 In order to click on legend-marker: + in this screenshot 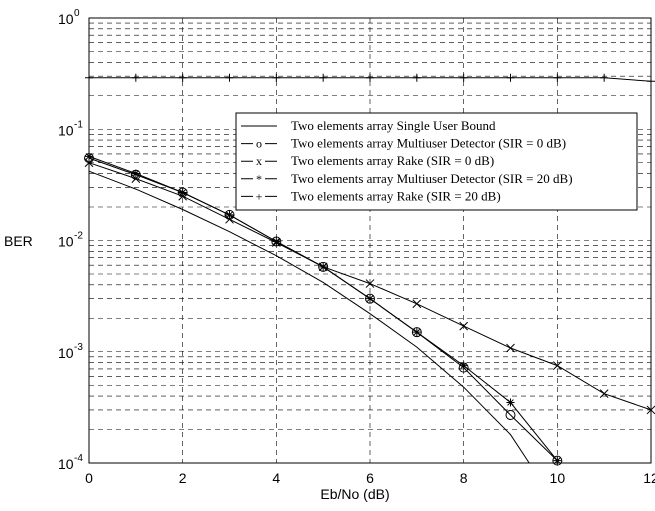, I will do `click(259, 196)`.